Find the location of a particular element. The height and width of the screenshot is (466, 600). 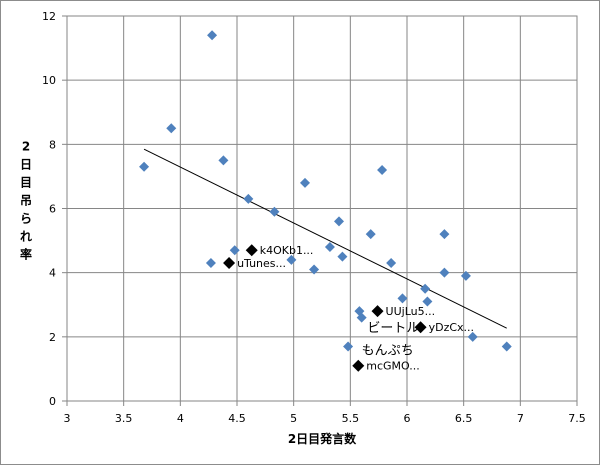

x-axis-title: 2日目発言数 is located at coordinates (322, 438).